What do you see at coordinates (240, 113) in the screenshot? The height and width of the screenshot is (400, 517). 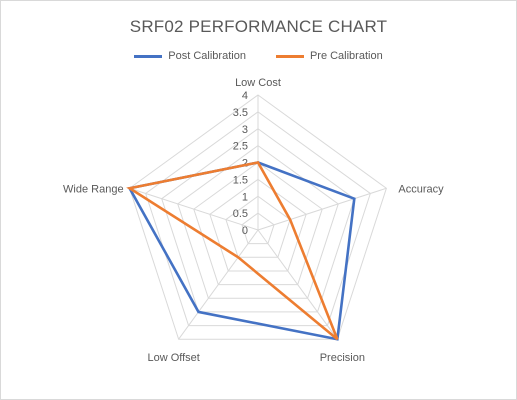 I see `tick-label: 3.5` at bounding box center [240, 113].